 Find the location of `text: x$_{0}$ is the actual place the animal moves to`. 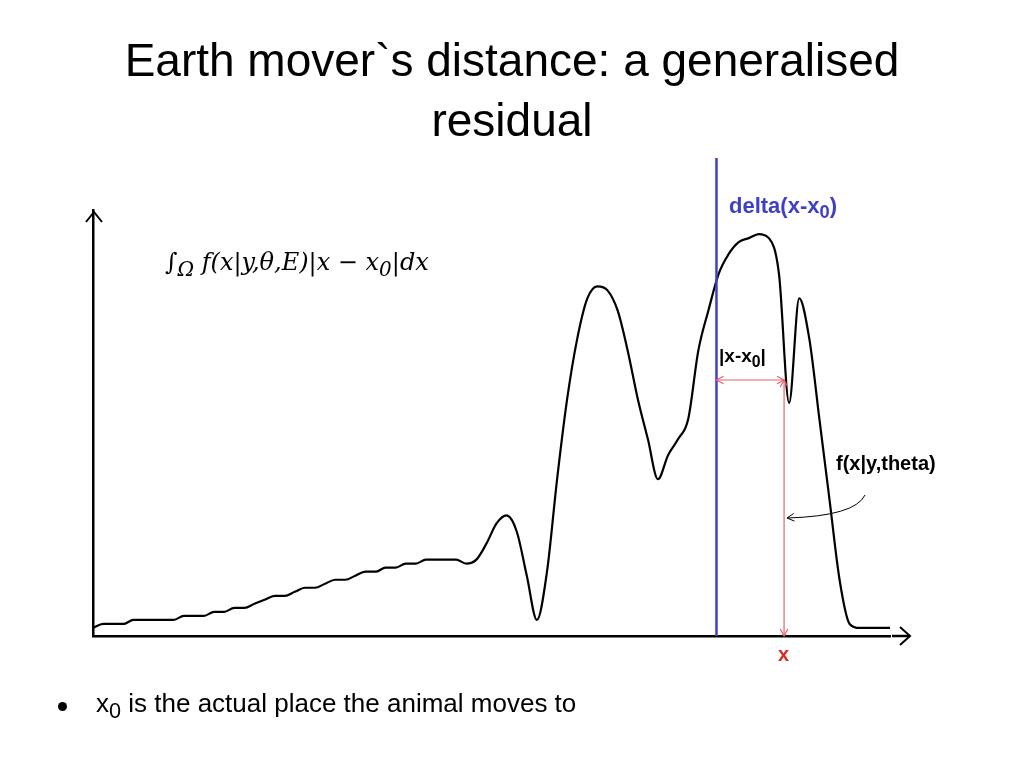

text: x$_{0}$ is the actual place the animal moves to is located at coordinates (336, 706).